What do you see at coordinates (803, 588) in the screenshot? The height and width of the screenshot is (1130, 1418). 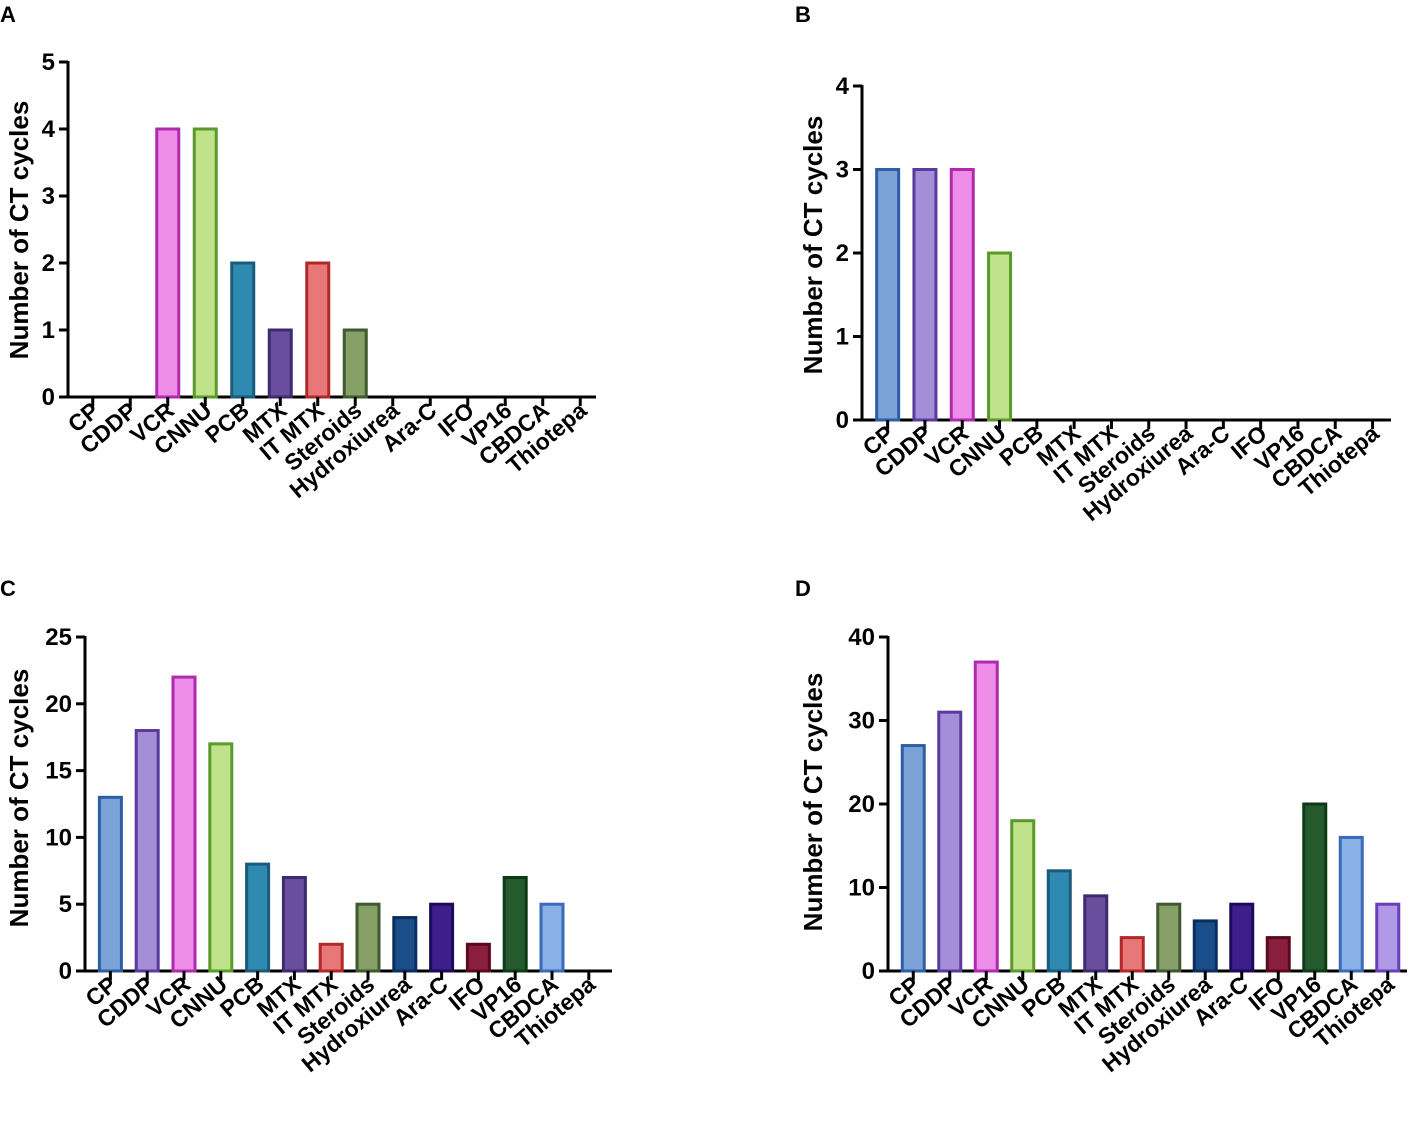 I see `panel-letter: D` at bounding box center [803, 588].